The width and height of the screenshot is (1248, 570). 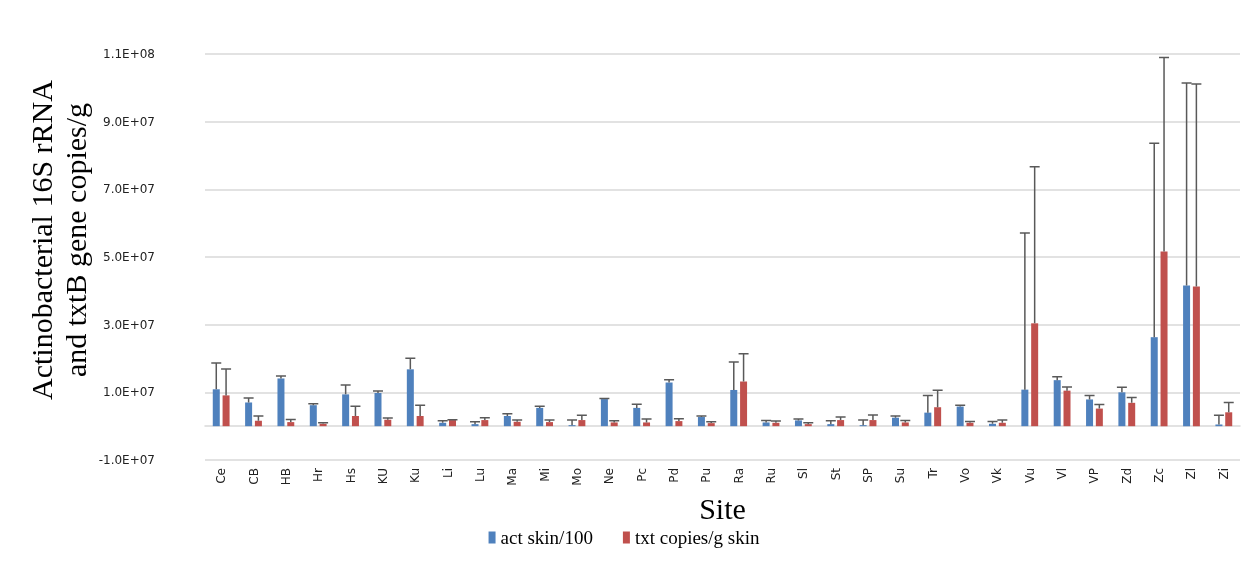 I want to click on legend-label: txt copies/g skin, so click(x=697, y=537).